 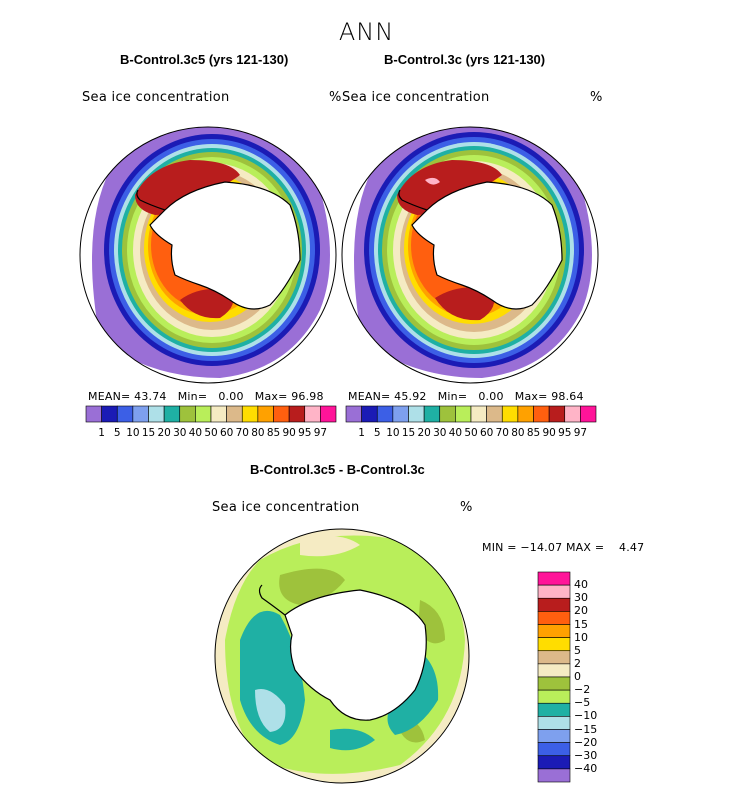 I want to click on legend-label: −5, so click(x=582, y=703).